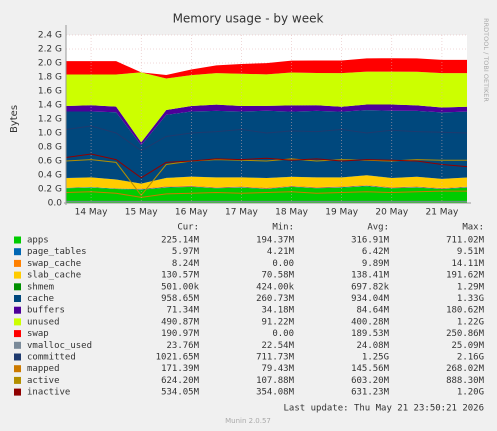 This screenshot has height=431, width=497. Describe the element at coordinates (465, 369) in the screenshot. I see `legend-stat: 268.02M` at that location.